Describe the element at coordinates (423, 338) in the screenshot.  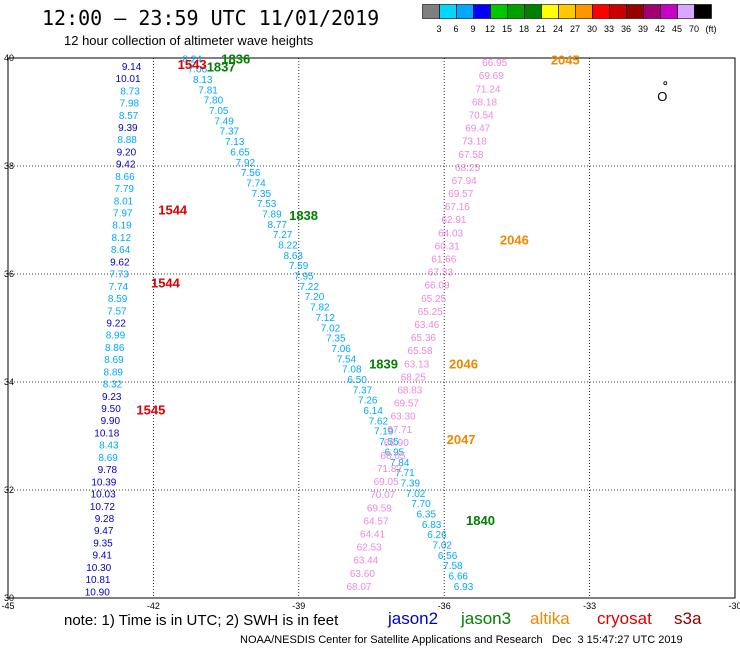
I see `wave-height-value: 65.36` at that location.